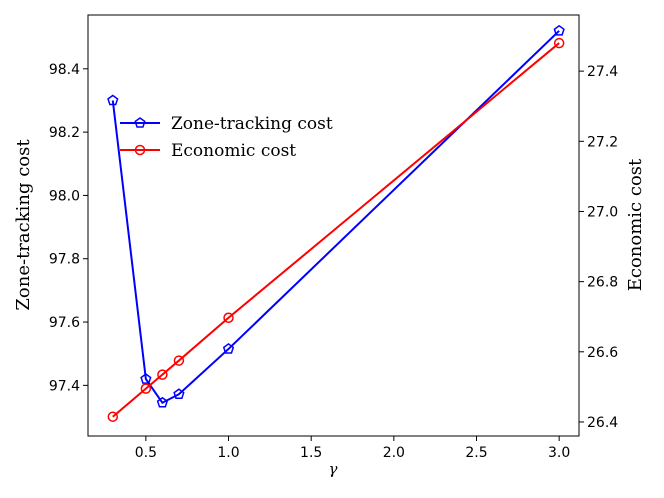  Describe the element at coordinates (140, 150) in the screenshot. I see `legend-marker-circle` at that location.